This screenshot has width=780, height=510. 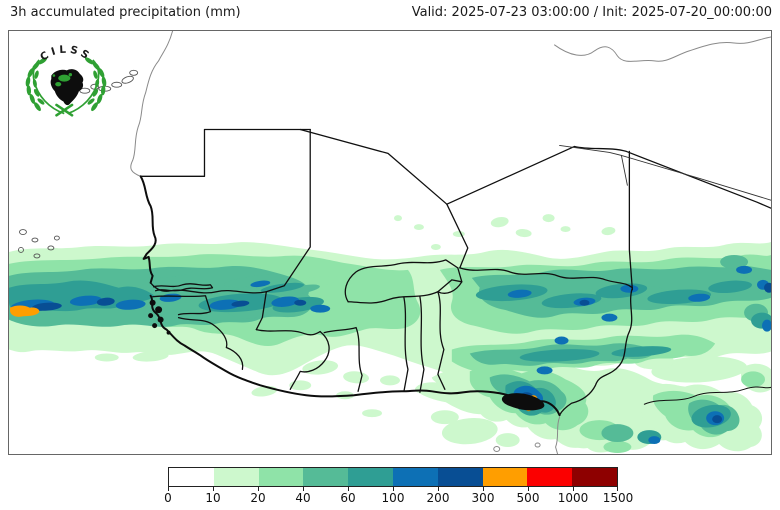 What do you see at coordinates (62, 79) in the screenshot?
I see `africa-green-patches` at bounding box center [62, 79].